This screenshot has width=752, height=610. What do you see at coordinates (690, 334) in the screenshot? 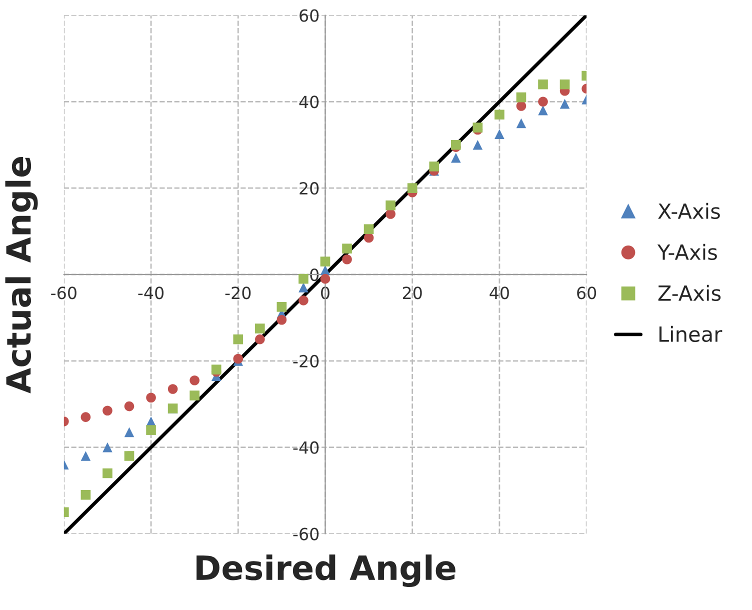
I see `legend-label: Linear` at bounding box center [690, 334].